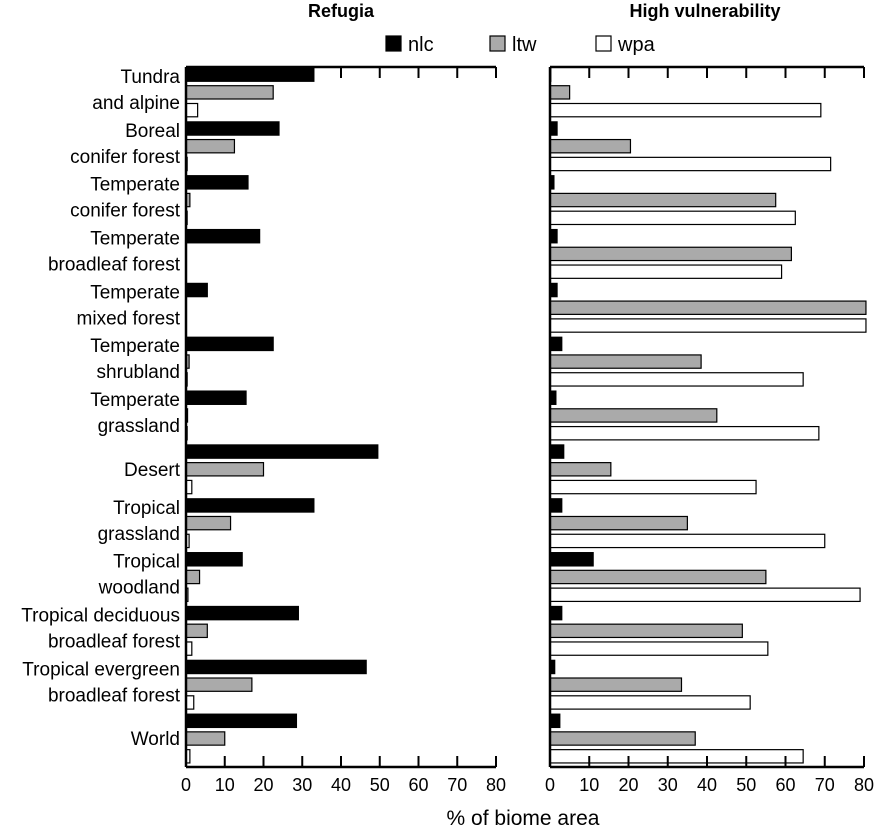 Image resolution: width=874 pixels, height=829 pixels. I want to click on category-label-11-line2: broadleaf forest, so click(114, 695).